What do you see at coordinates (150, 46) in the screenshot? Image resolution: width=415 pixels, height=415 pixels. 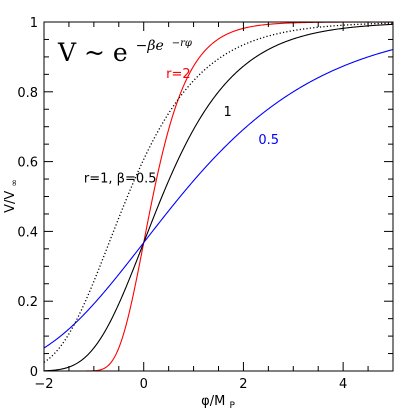 I see `formula-exponent: −βe` at bounding box center [150, 46].